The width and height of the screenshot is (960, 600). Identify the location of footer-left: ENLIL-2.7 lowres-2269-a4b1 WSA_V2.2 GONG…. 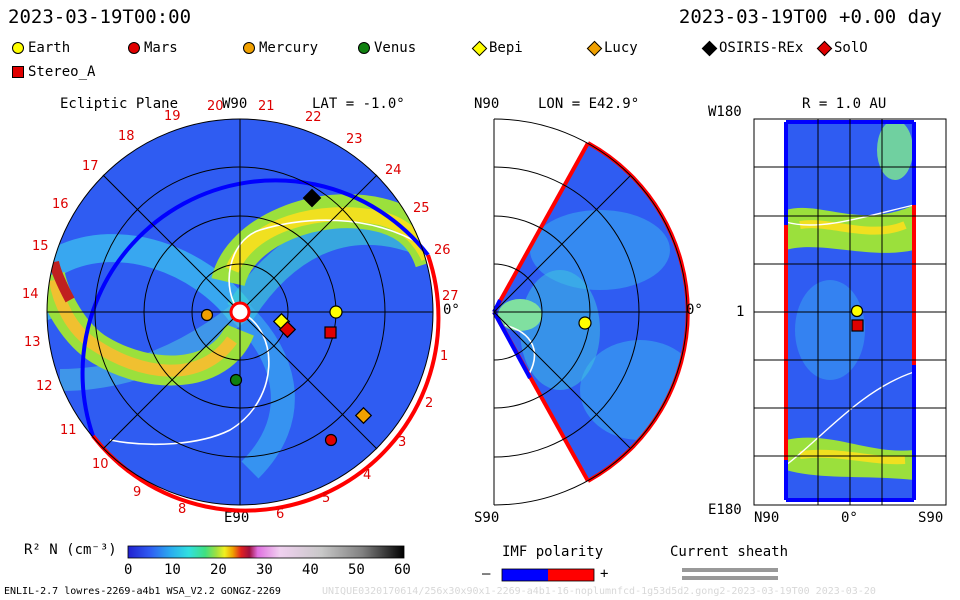
(142, 591).